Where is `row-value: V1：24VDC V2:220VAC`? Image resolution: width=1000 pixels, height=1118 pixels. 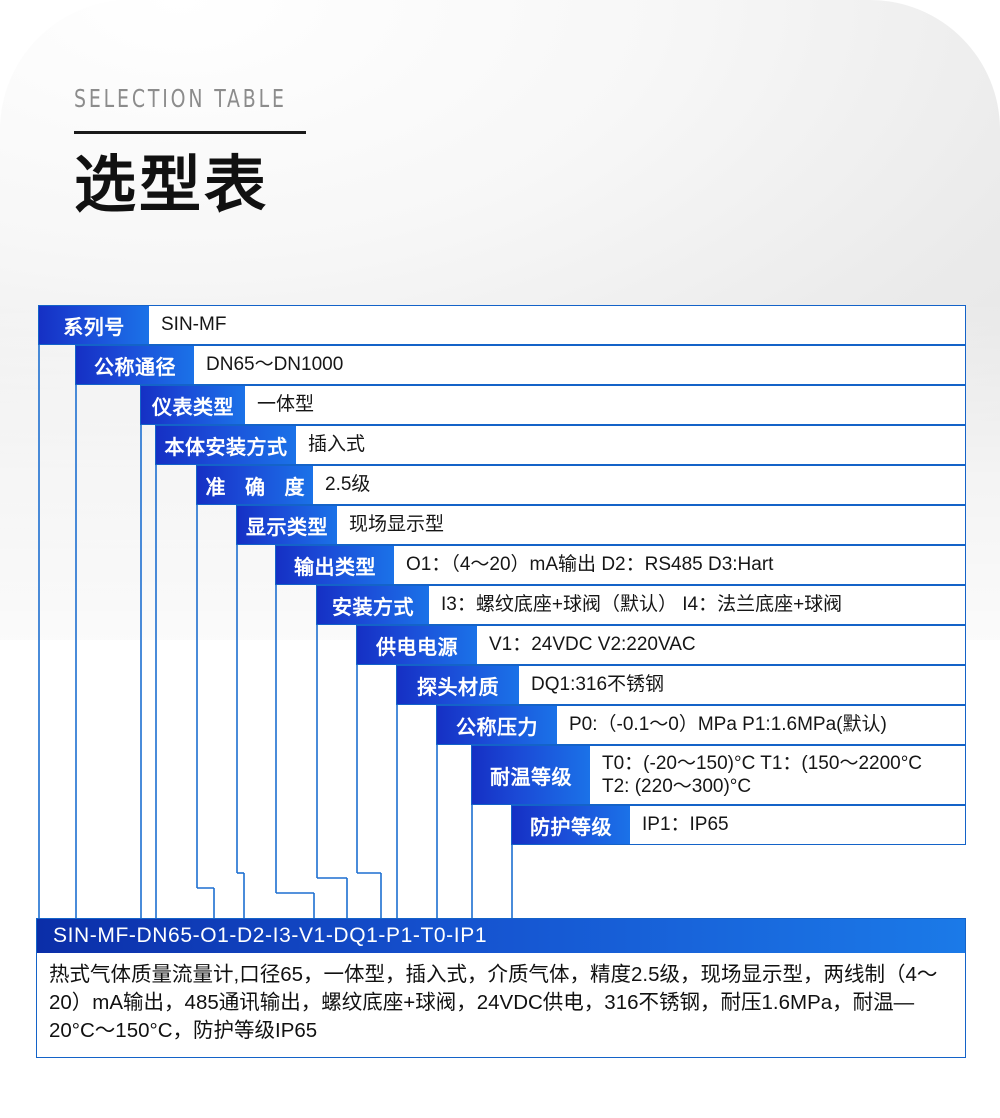
row-value: V1：24VDC V2:220VAC is located at coordinates (721, 645).